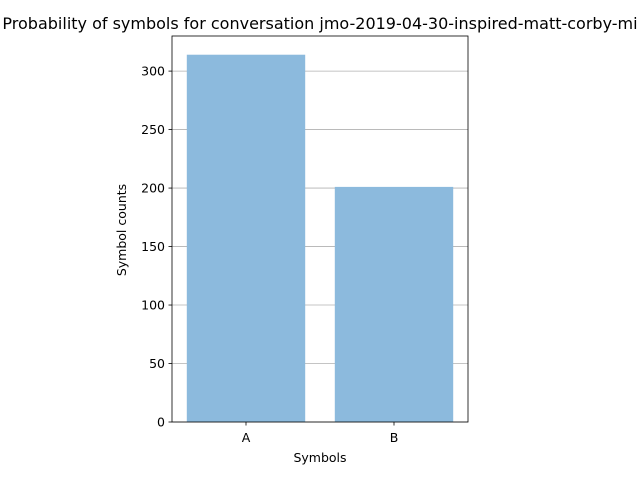  Describe the element at coordinates (394, 437) in the screenshot. I see `x-tick-label: B` at that location.